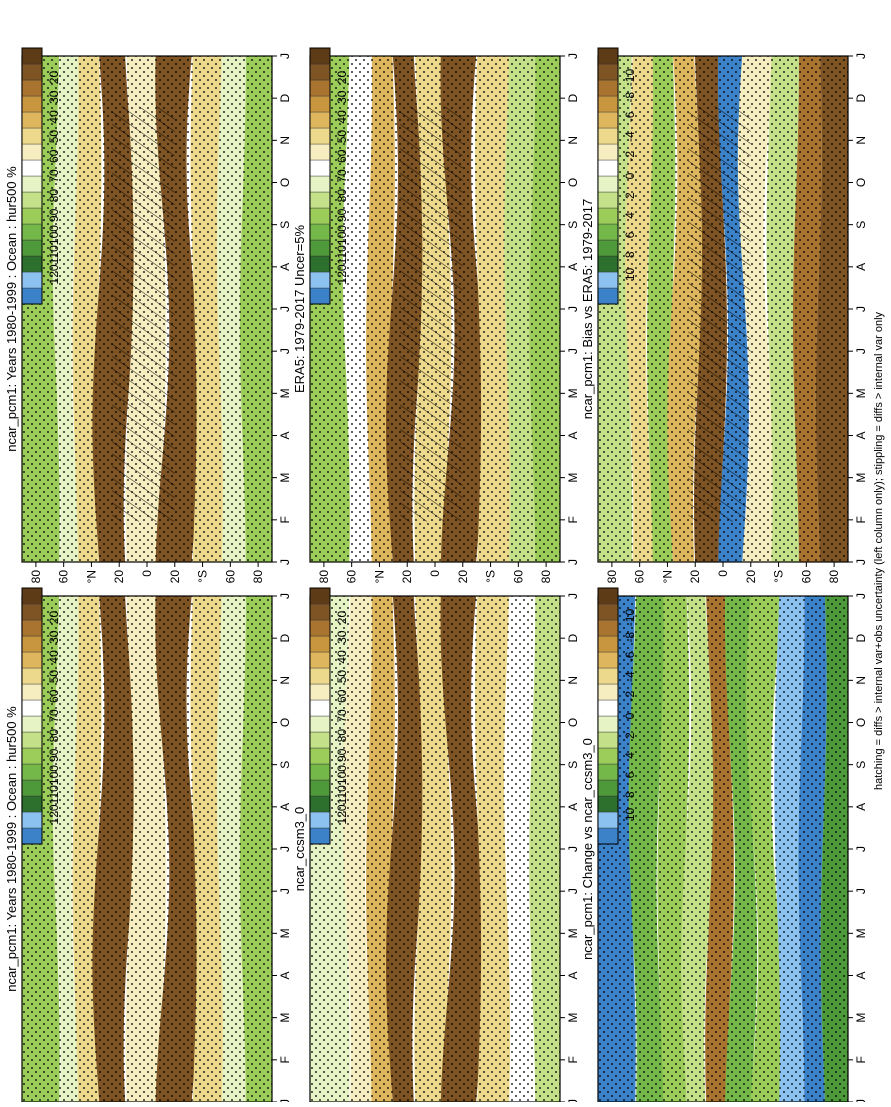 Image resolution: width=891 pixels, height=1107 pixels. What do you see at coordinates (630, 755) in the screenshot?
I see `colorbar-label: 4` at bounding box center [630, 755].